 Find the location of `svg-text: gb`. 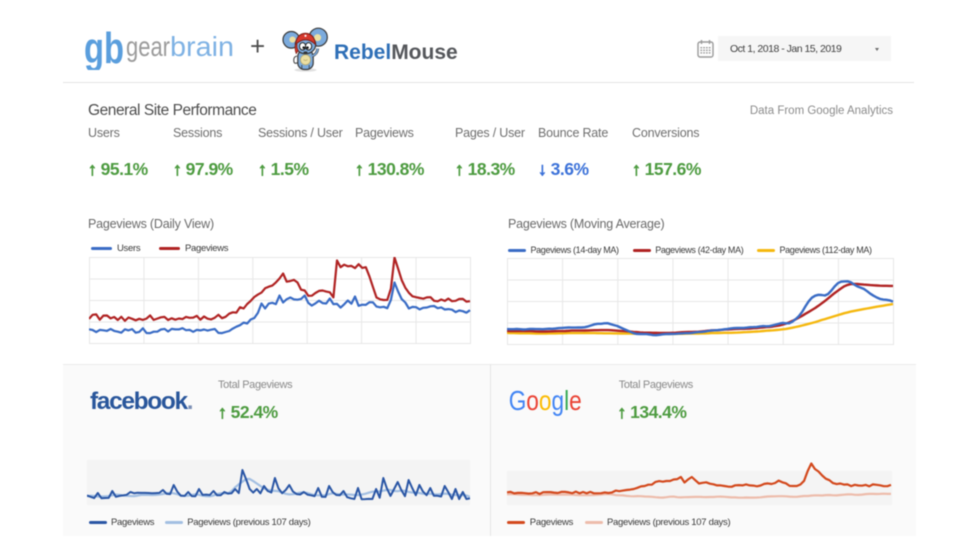

svg-text: gb is located at coordinates (104, 47).